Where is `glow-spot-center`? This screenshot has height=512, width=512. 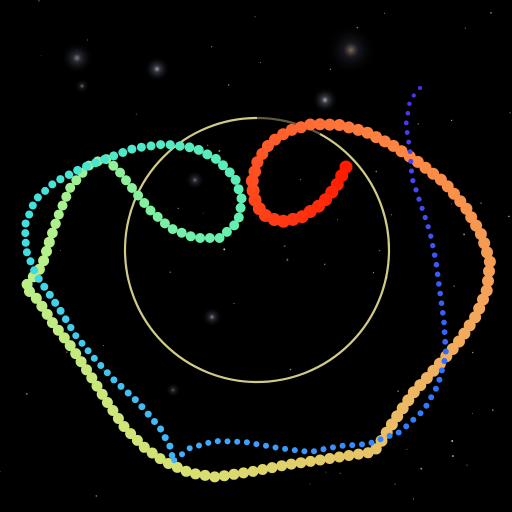 glow-spot-center is located at coordinates (195, 180).